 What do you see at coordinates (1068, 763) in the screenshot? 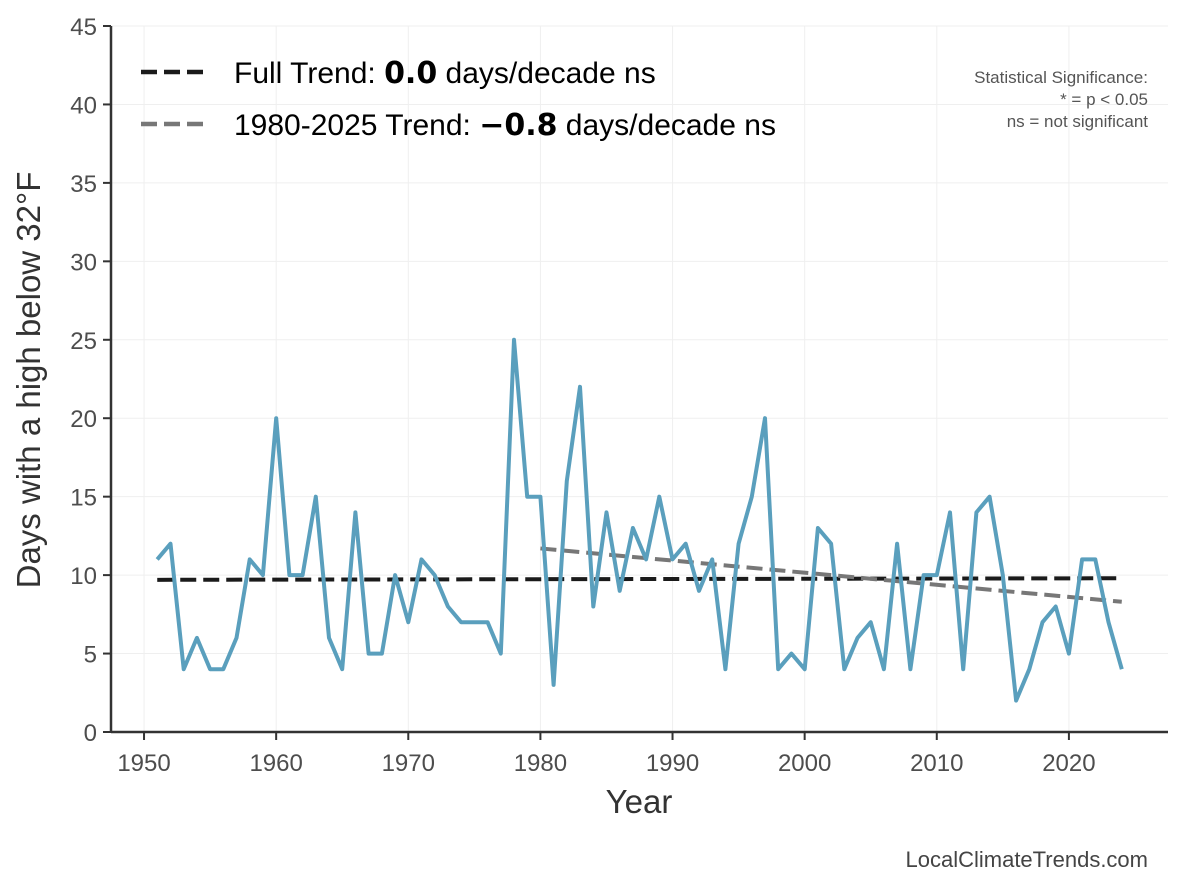
I see `x-tick-label-2020: 2020` at bounding box center [1068, 763].